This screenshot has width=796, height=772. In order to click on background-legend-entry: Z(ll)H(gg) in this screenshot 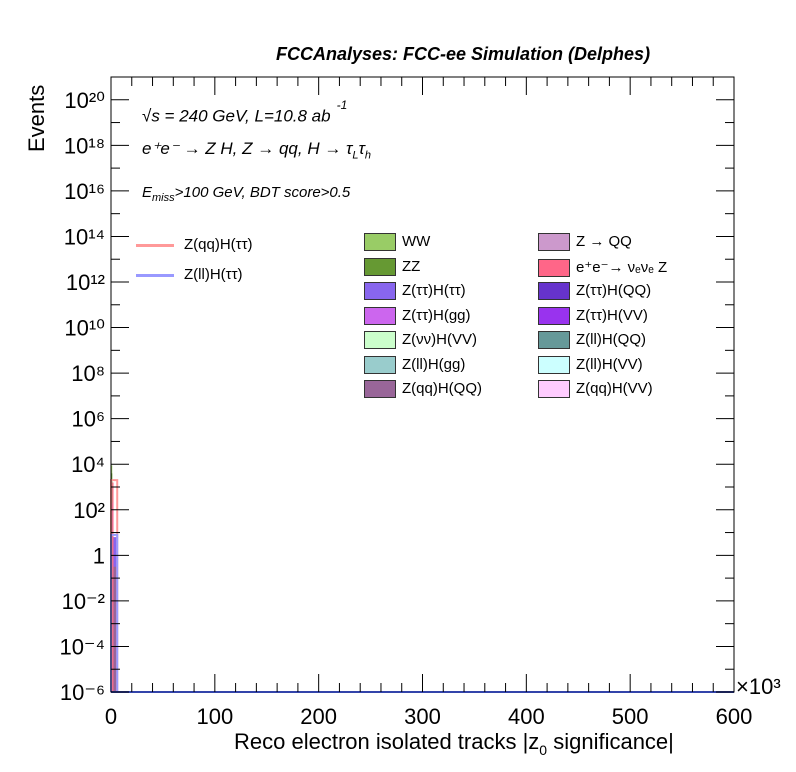, I will do `click(414, 365)`.